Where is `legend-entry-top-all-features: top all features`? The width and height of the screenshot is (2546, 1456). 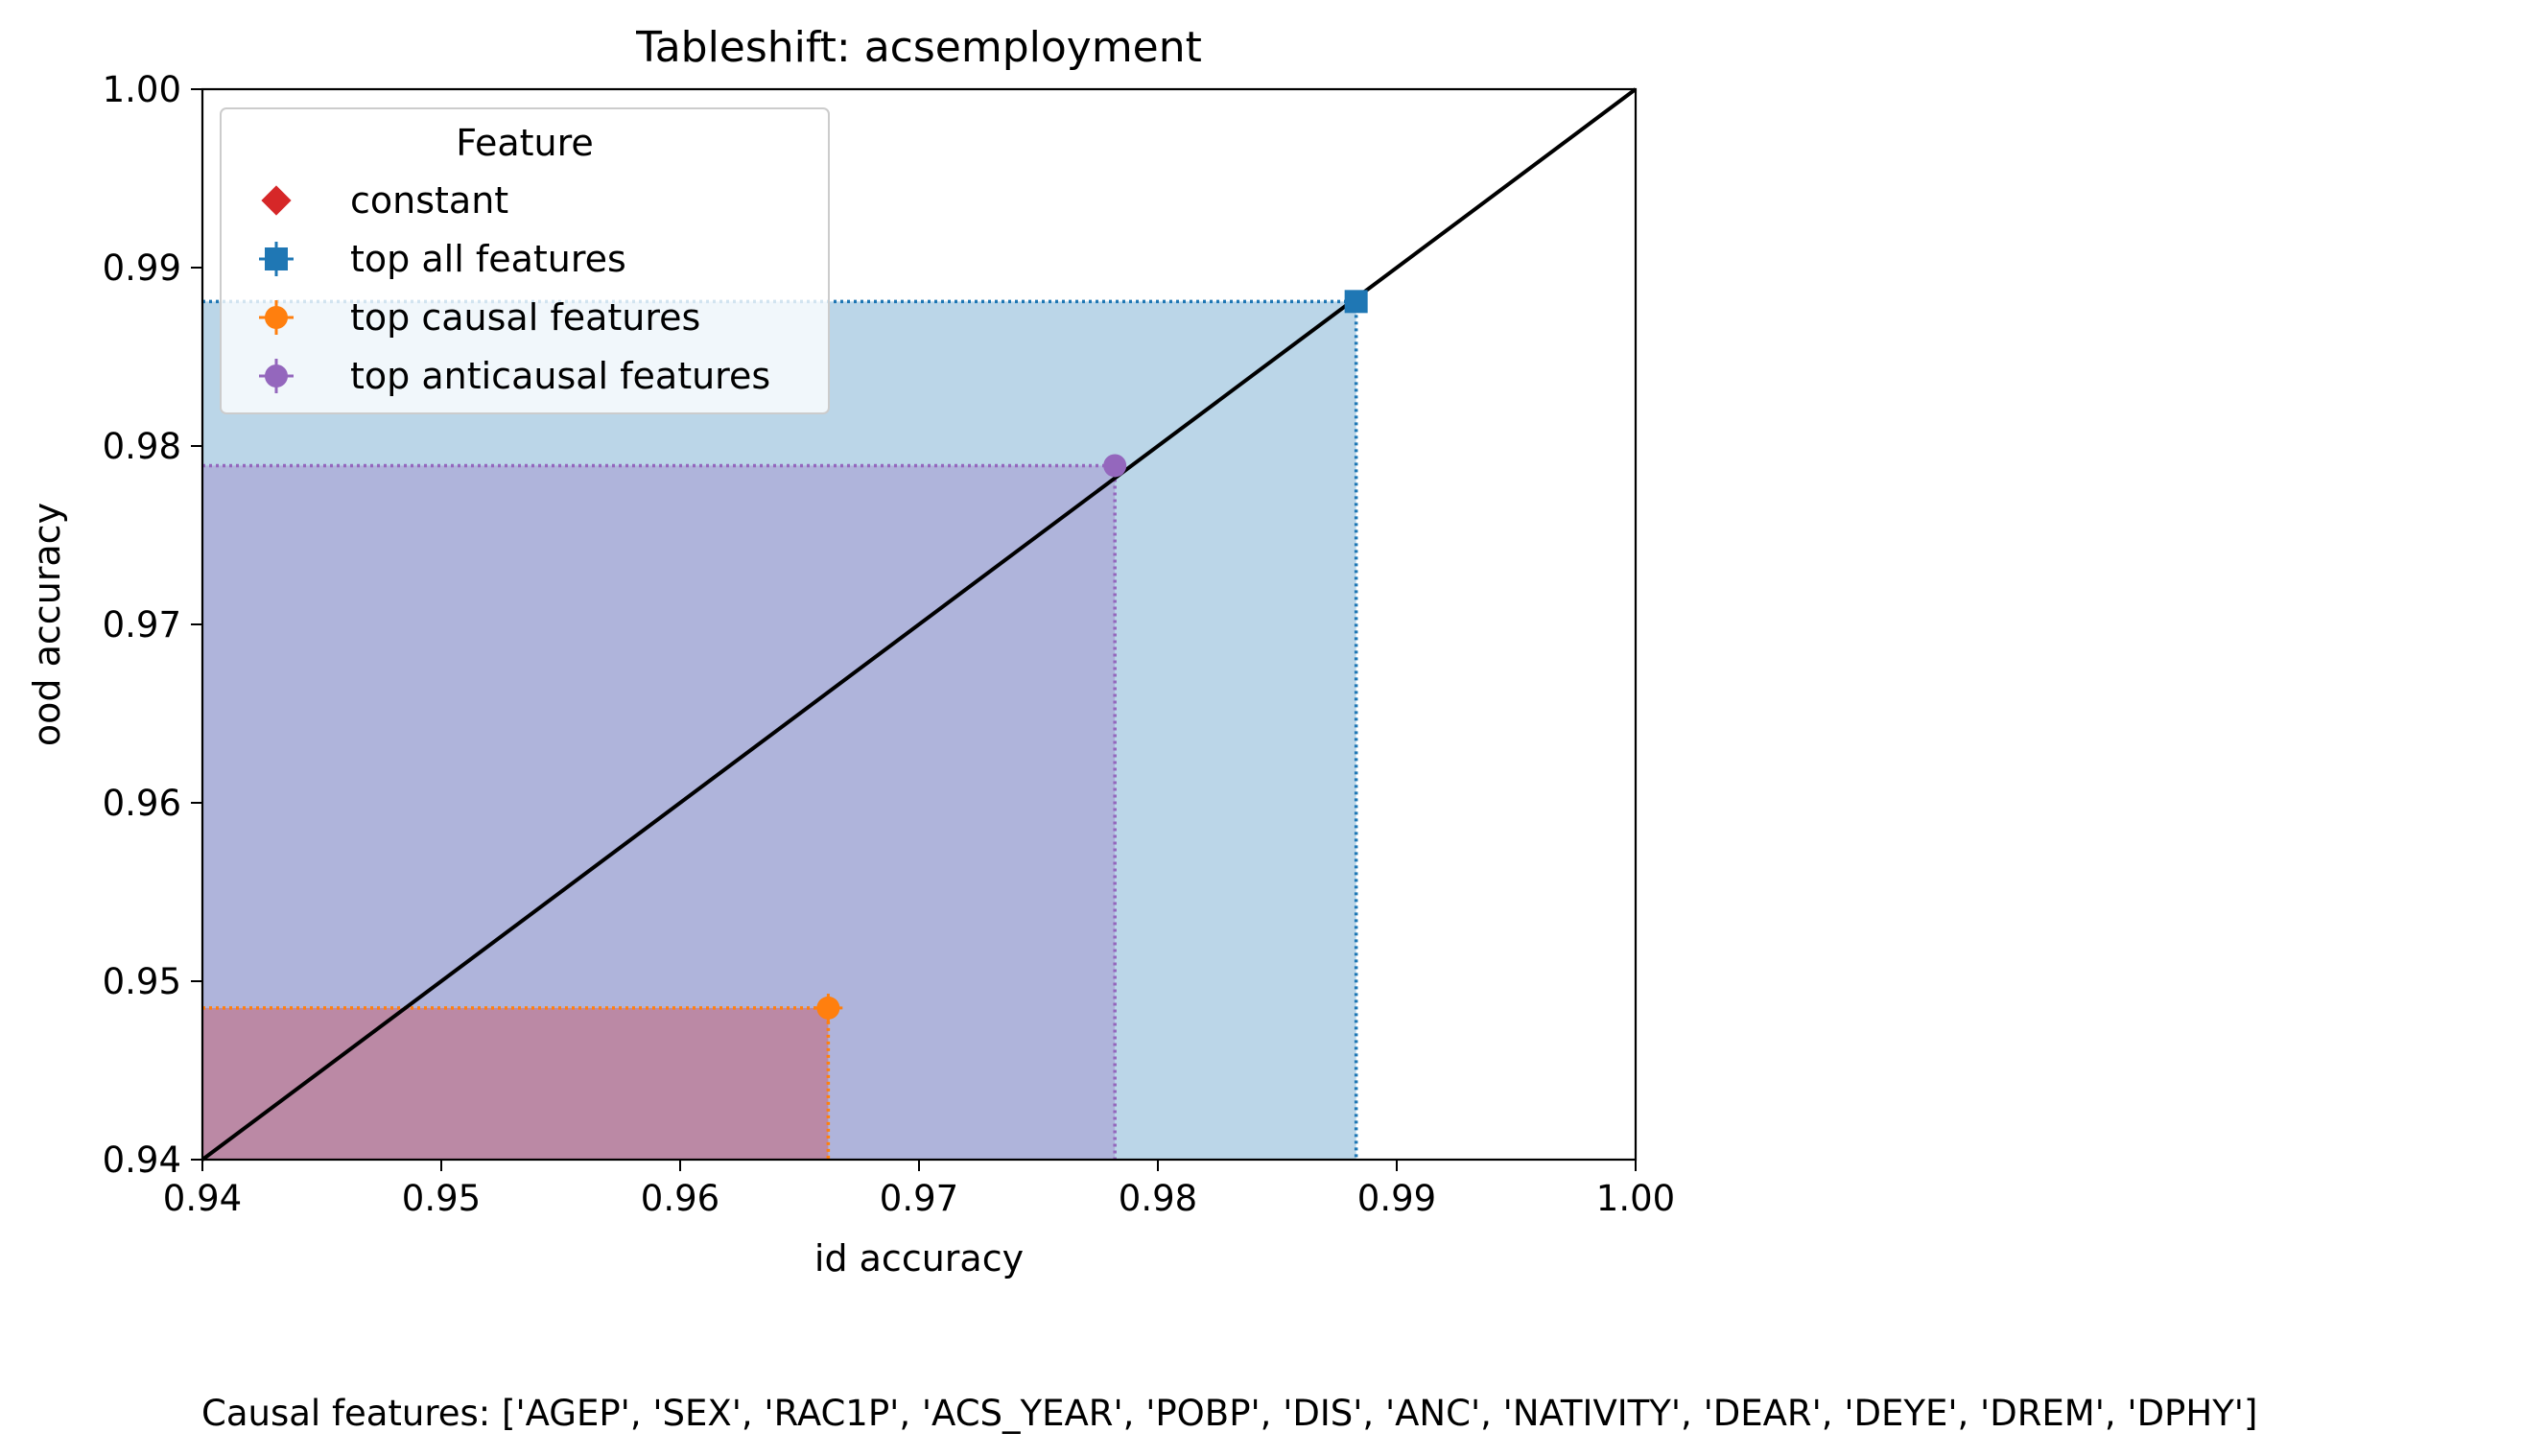 legend-entry-top-all-features: top all features is located at coordinates (442, 259).